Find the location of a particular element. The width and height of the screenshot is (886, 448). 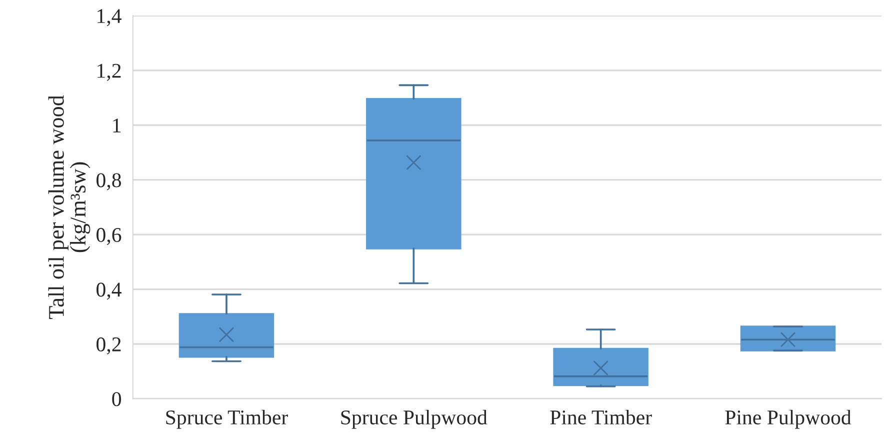

y-tick-label: 1 is located at coordinates (117, 125).